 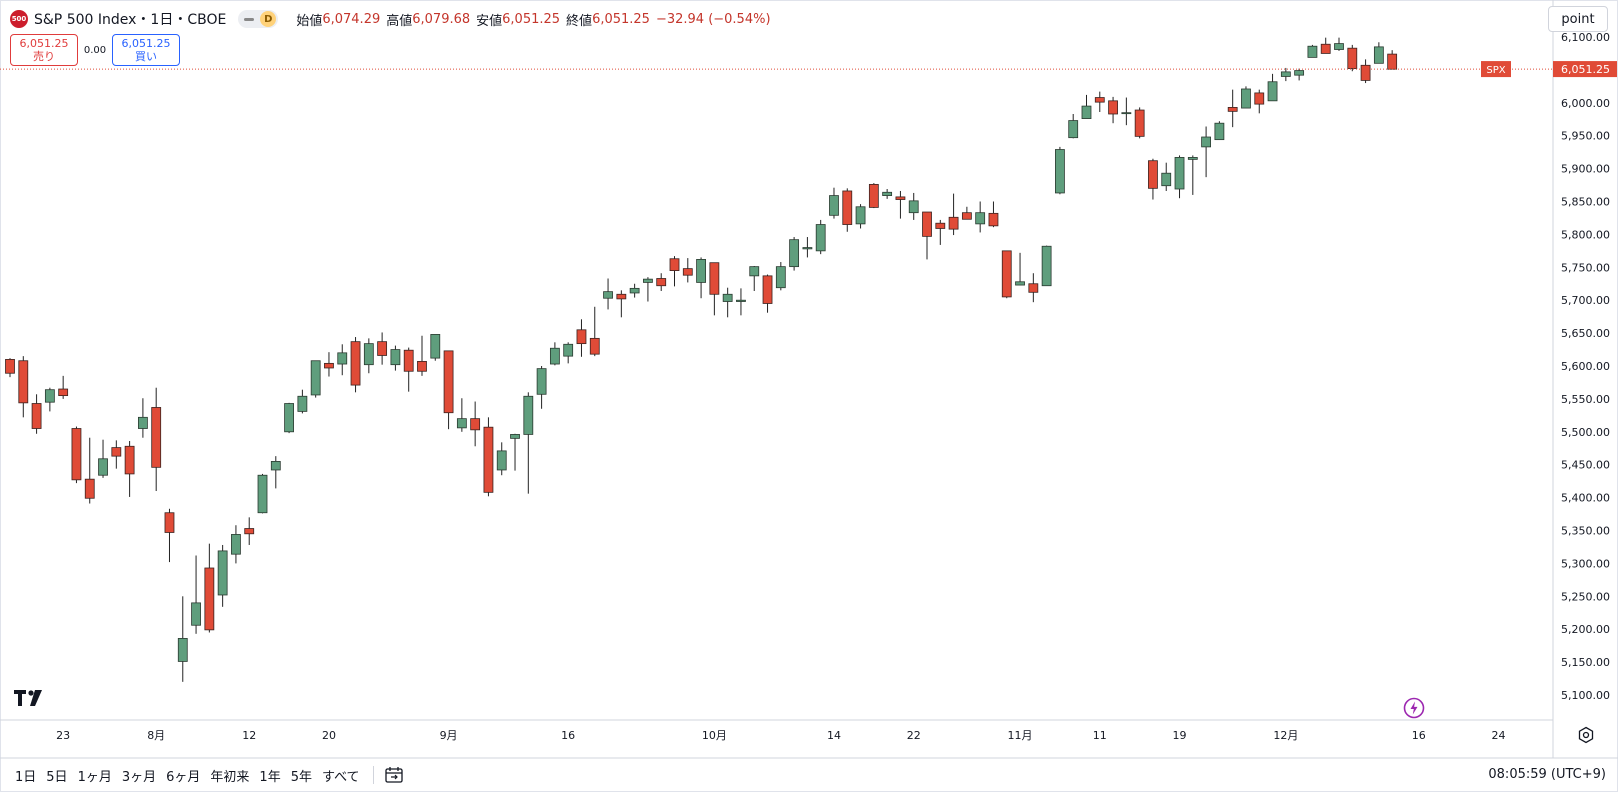 What do you see at coordinates (130, 20) in the screenshot?
I see `symbol-title: S&P 500 Index・1日・CBOE` at bounding box center [130, 20].